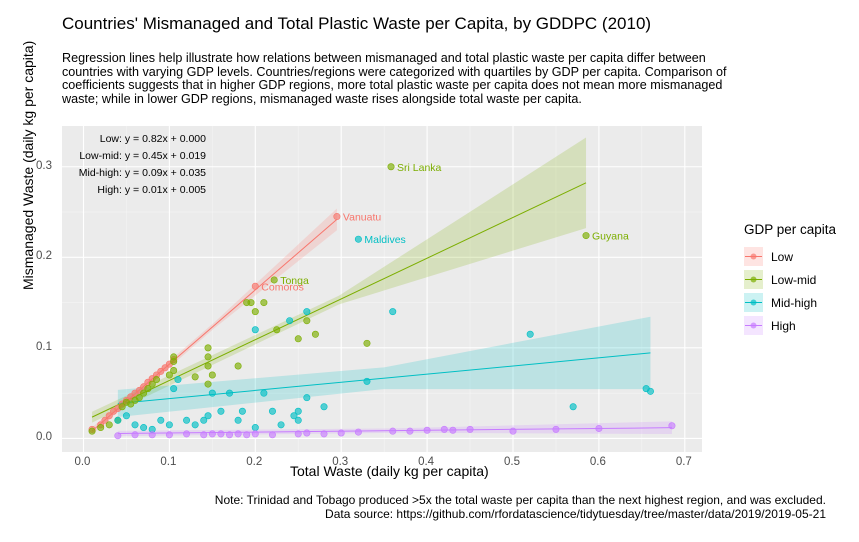  I want to click on y-tick-label: 0.0, so click(44, 437).